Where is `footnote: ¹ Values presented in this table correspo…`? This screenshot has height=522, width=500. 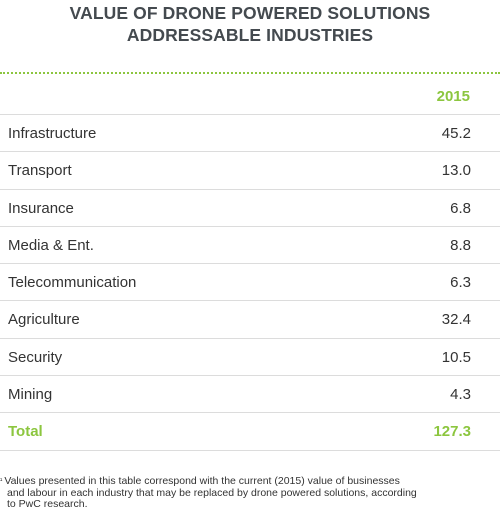 footnote: ¹ Values presented in this table correspo… is located at coordinates (246, 493).